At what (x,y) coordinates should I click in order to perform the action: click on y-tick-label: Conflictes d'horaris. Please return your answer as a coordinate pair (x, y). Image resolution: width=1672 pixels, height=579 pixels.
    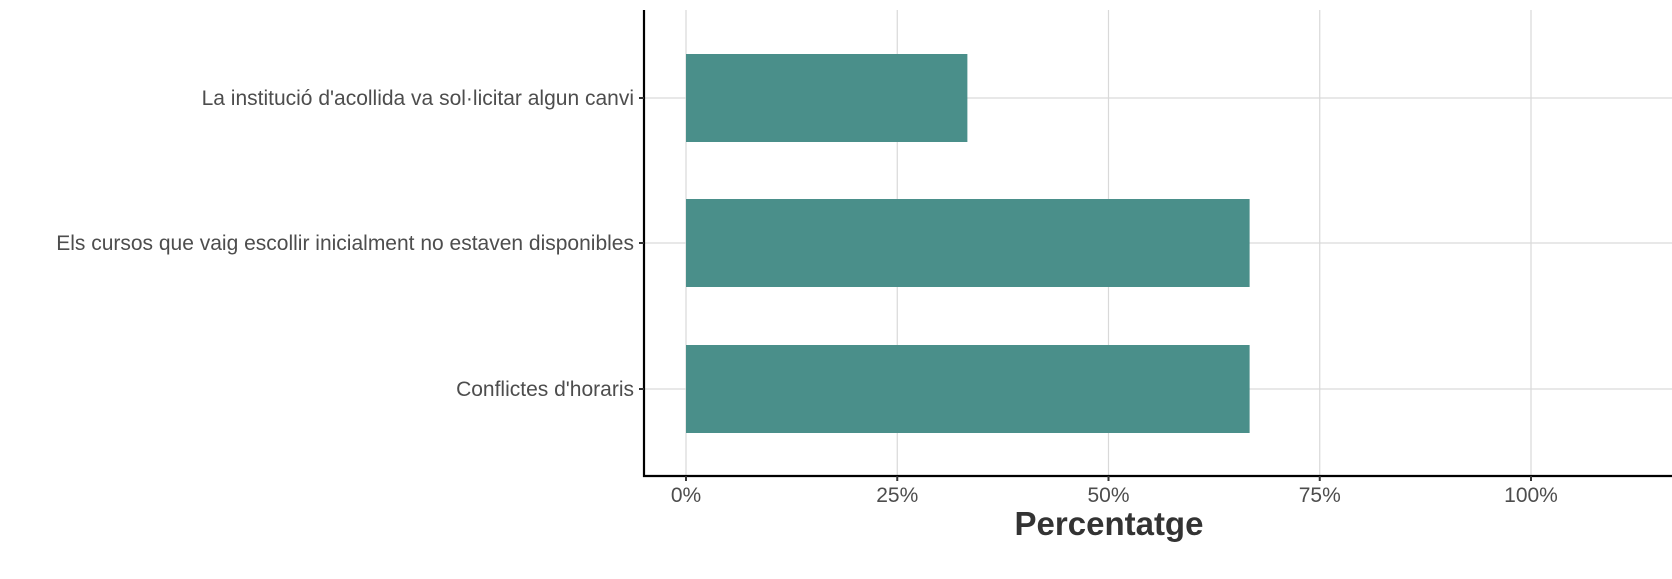
    Looking at the image, I should click on (545, 389).